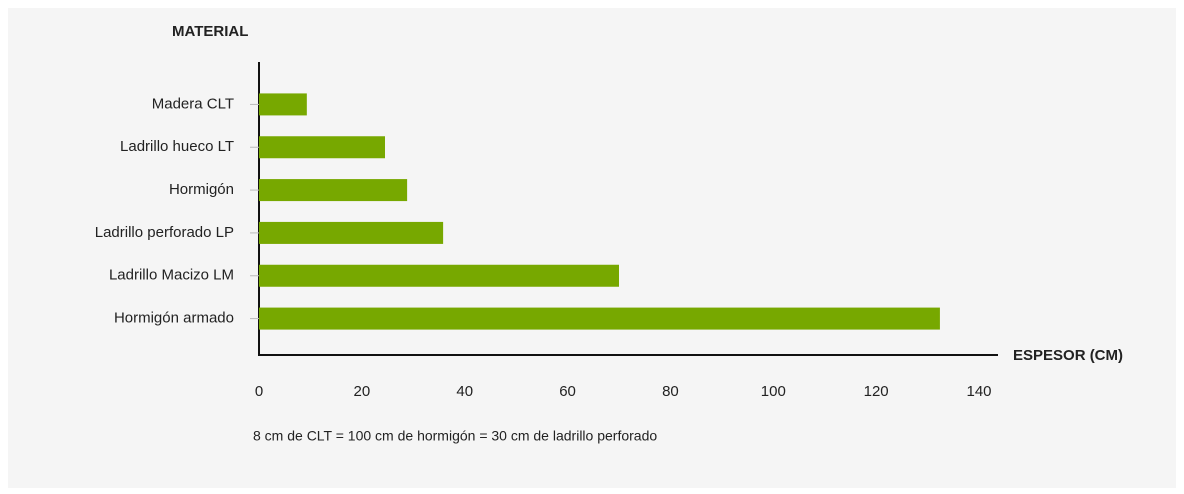 This screenshot has width=1184, height=494. What do you see at coordinates (670, 391) in the screenshot?
I see `x-tick-label: 80` at bounding box center [670, 391].